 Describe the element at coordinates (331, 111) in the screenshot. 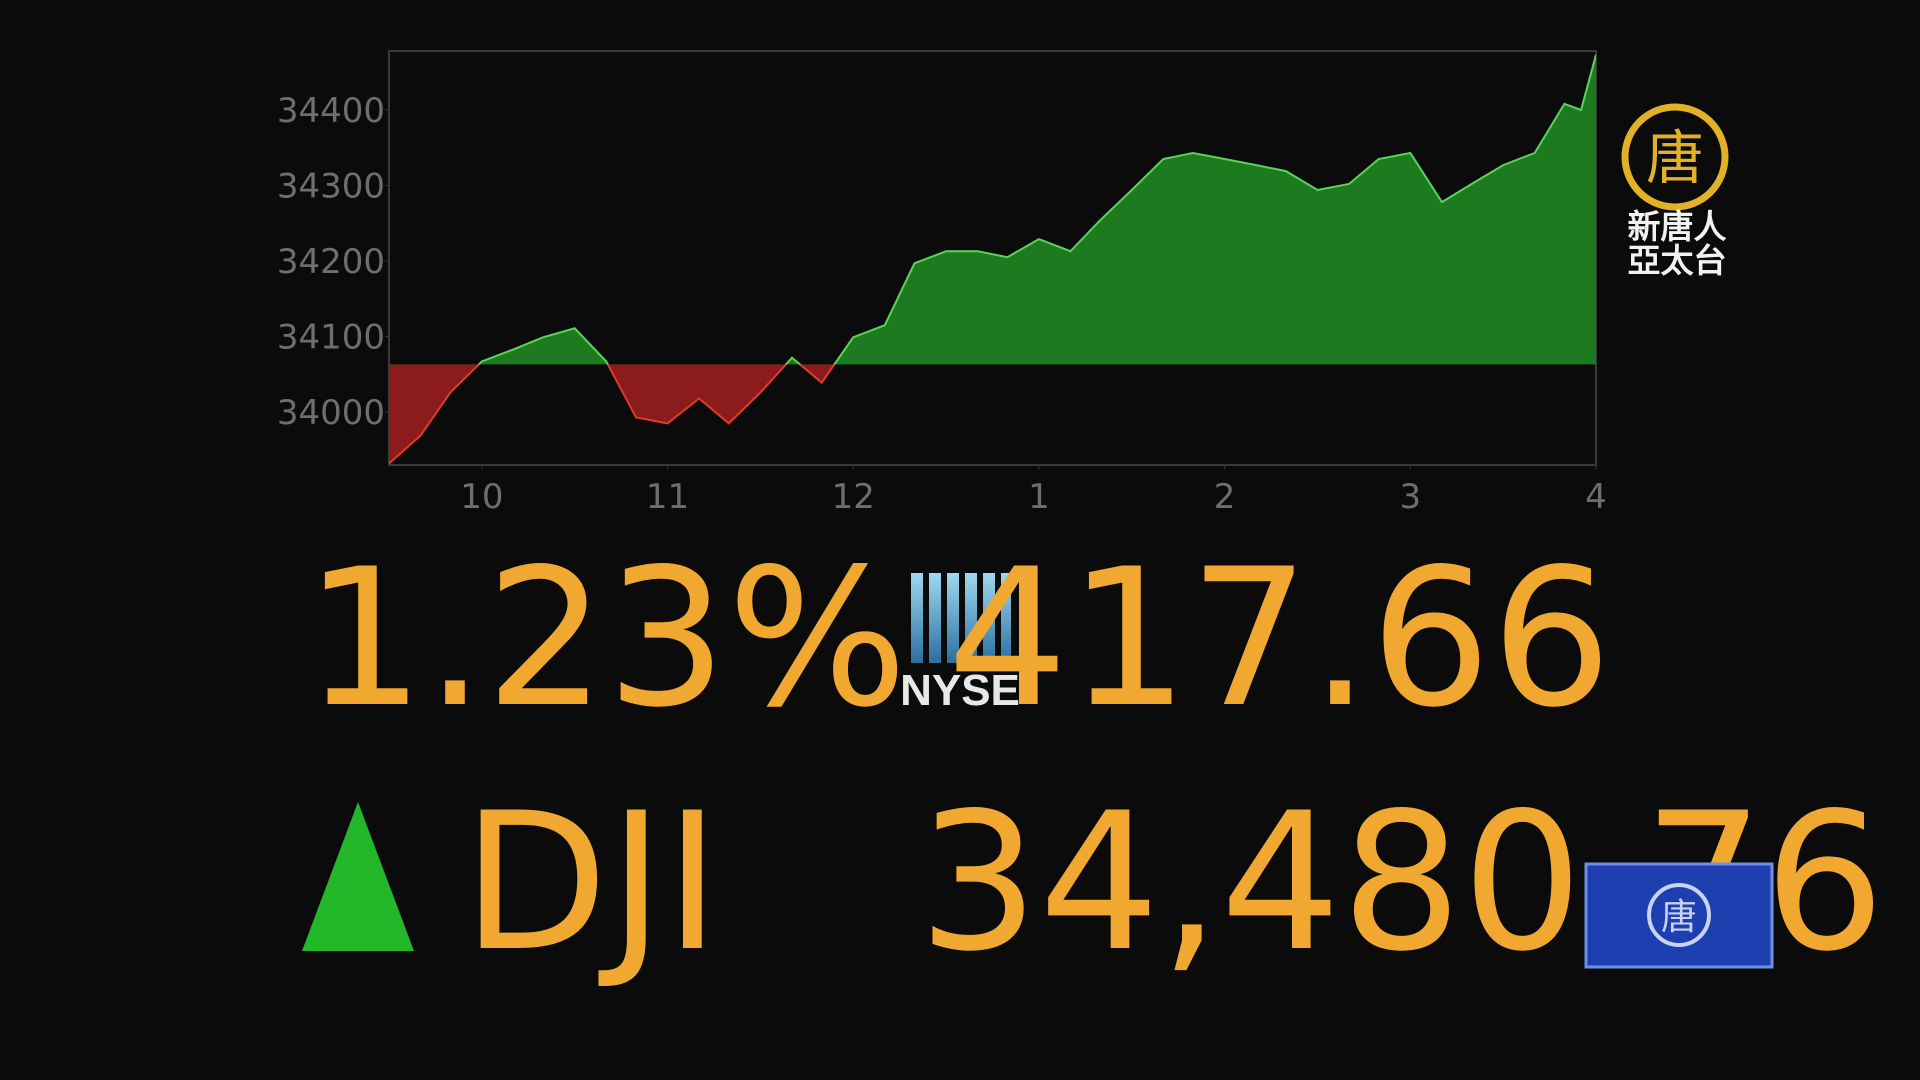

I see `y-tick-label: 34400` at that location.